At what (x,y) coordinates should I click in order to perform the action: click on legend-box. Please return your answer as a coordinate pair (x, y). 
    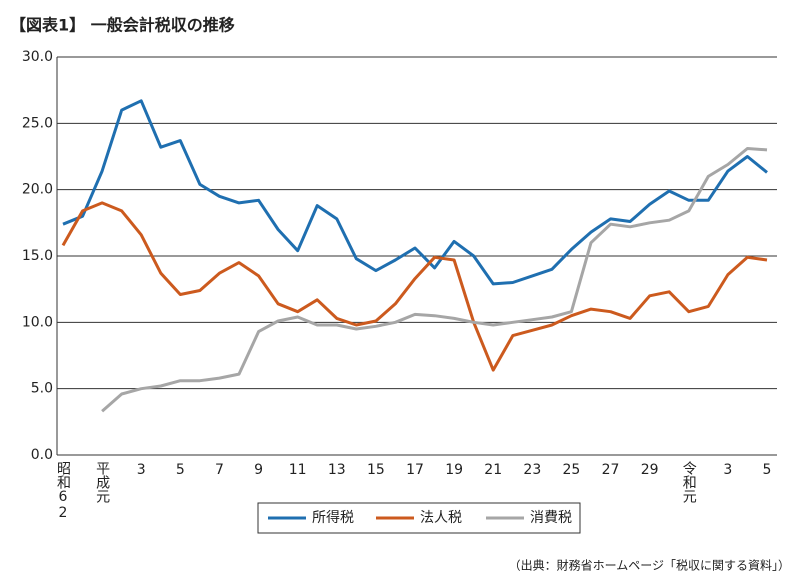
    Looking at the image, I should click on (419, 518).